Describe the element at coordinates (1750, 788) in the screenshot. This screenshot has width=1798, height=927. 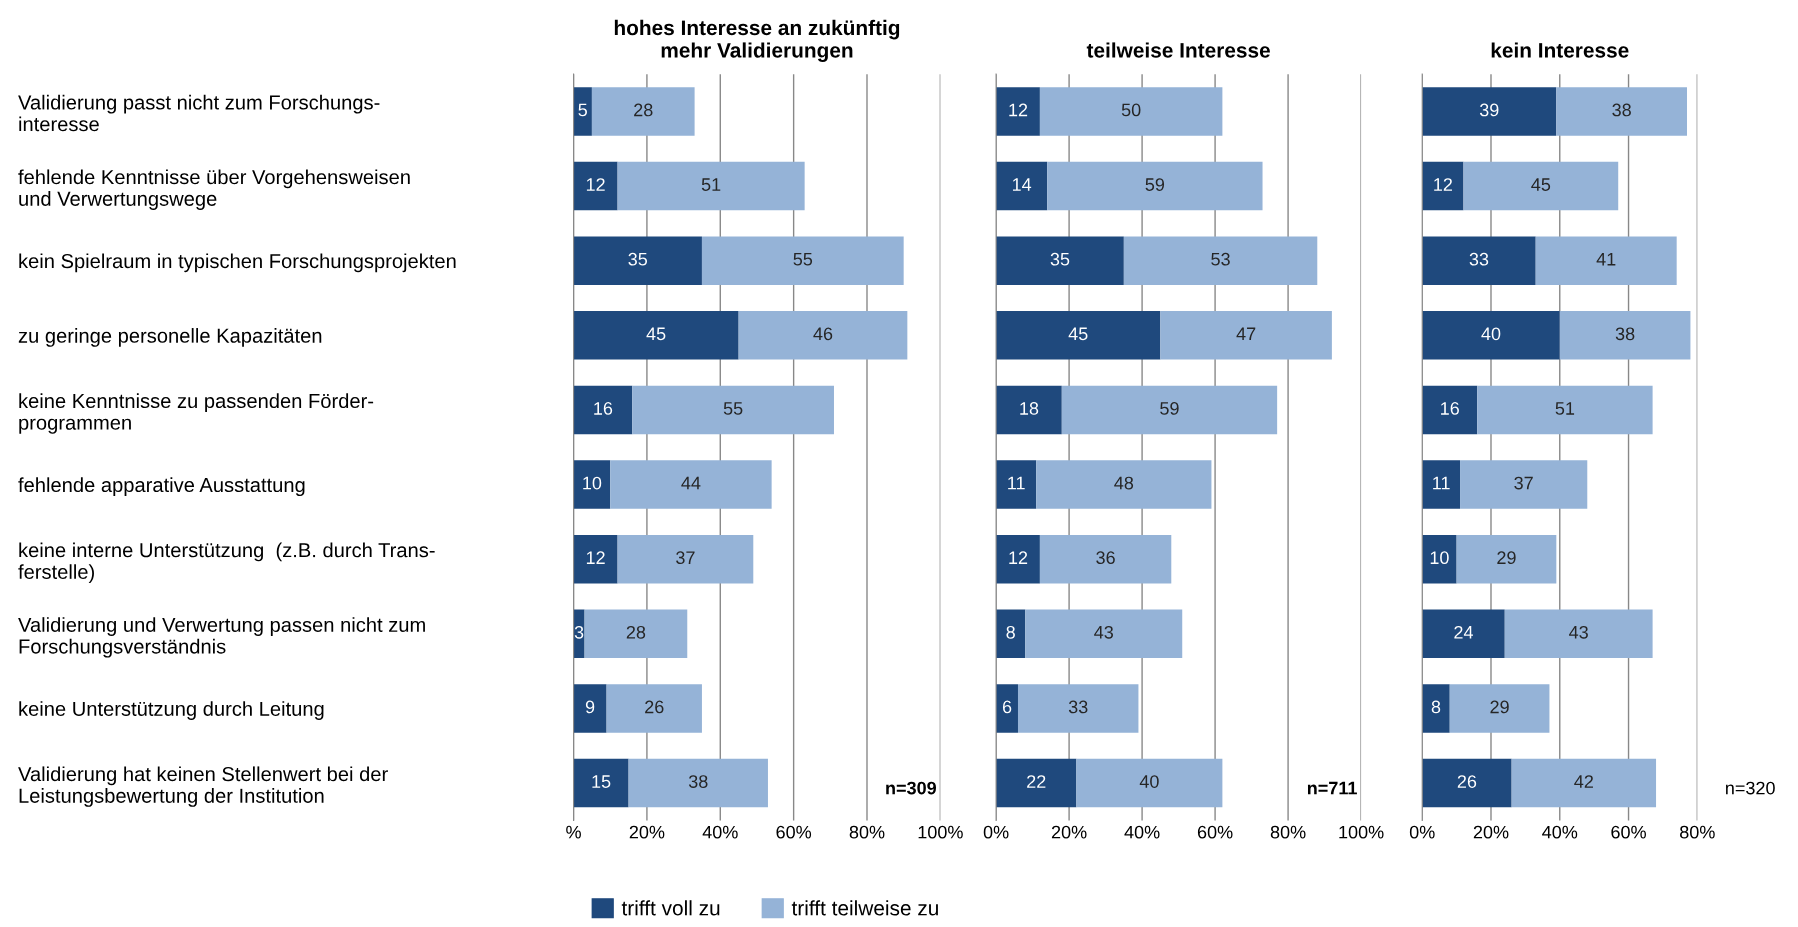
I see `text: n=320` at that location.